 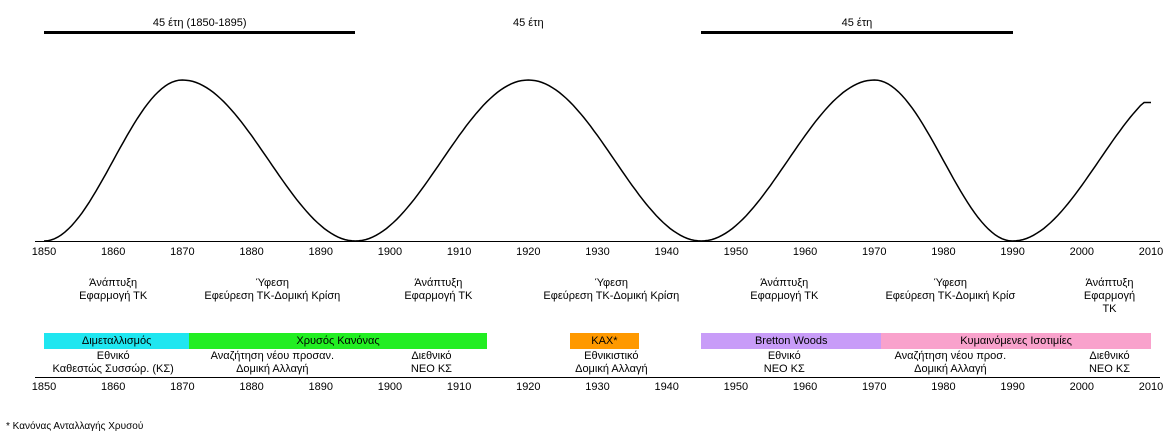 What do you see at coordinates (950, 296) in the screenshot?
I see `phase-label-line2: Εφεύρεση ΤΚ-Δομική Κρίσ` at bounding box center [950, 296].